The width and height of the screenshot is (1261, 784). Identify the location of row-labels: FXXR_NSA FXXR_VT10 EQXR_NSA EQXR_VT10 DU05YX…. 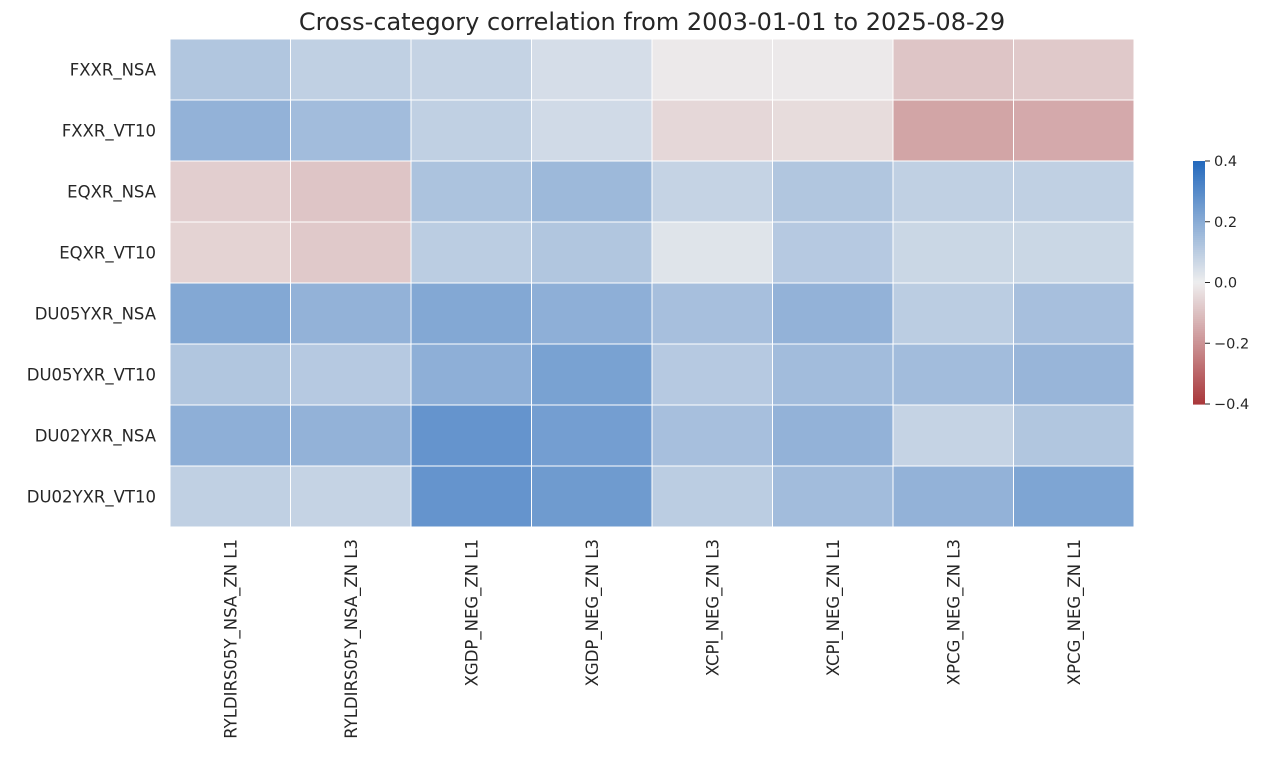
(92, 284).